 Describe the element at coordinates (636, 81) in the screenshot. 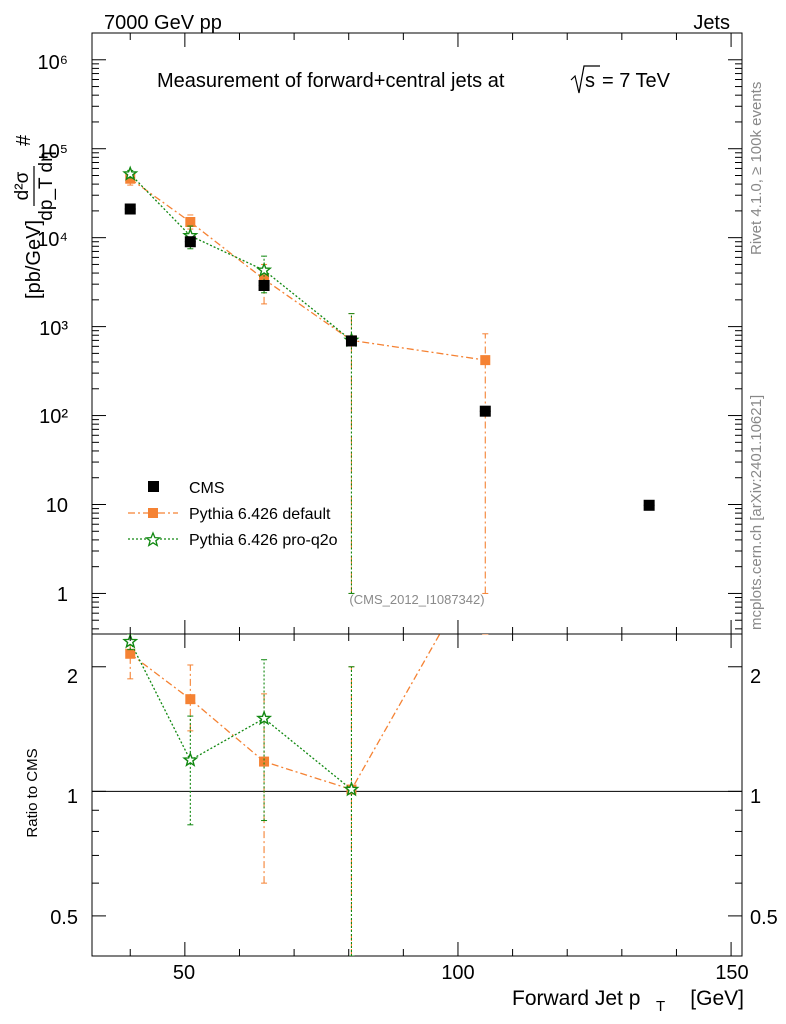

I see `plot-title-suffix: = 7 TeV` at that location.